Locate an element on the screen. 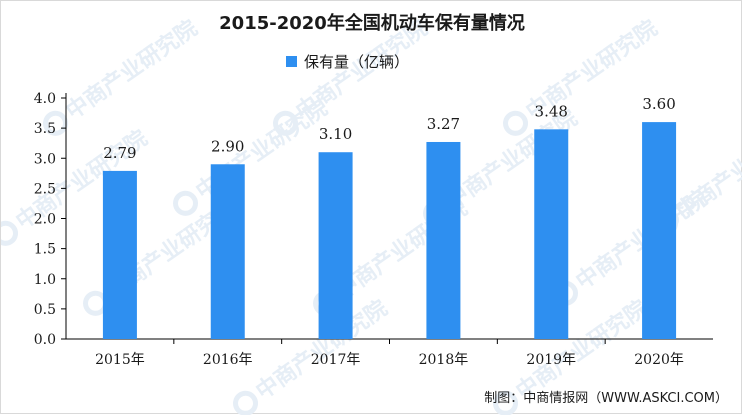 This screenshot has height=415, width=742. data-label: 3.27 is located at coordinates (443, 124).